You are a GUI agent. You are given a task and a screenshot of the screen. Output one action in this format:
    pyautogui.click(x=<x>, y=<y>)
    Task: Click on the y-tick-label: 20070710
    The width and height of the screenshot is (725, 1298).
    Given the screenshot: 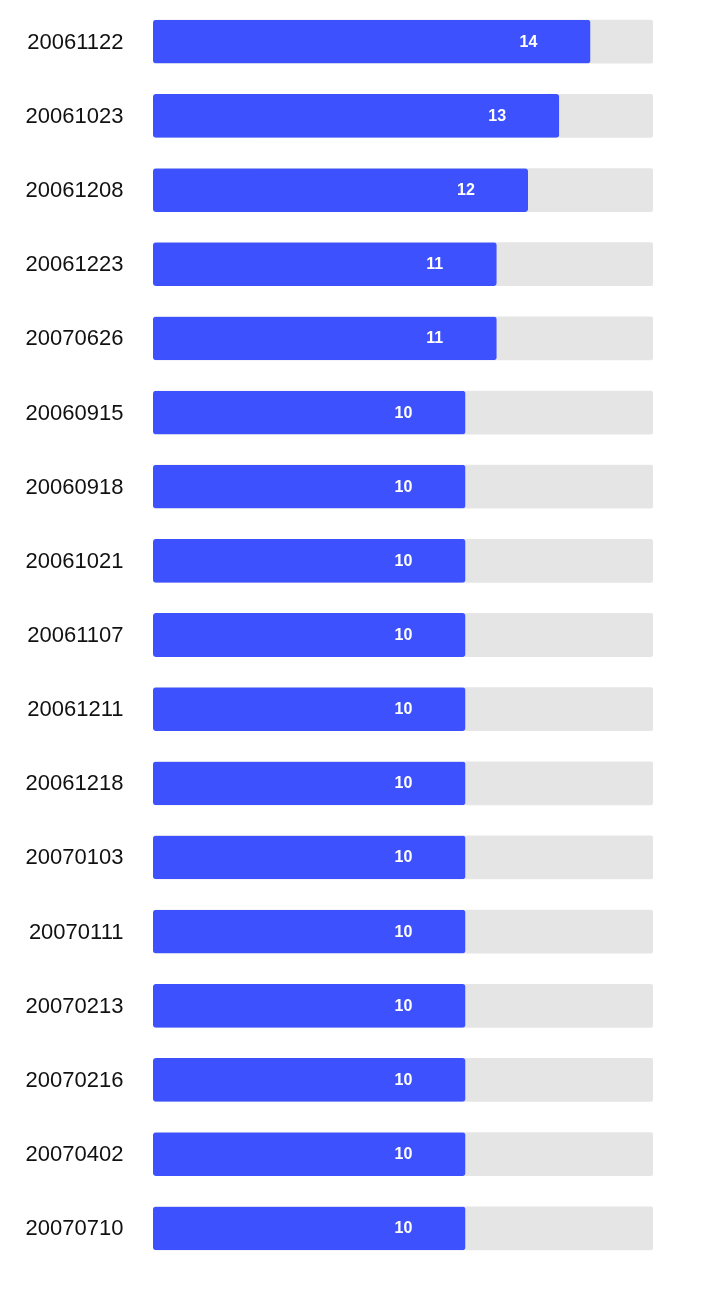 What is the action you would take?
    pyautogui.click(x=74, y=1228)
    